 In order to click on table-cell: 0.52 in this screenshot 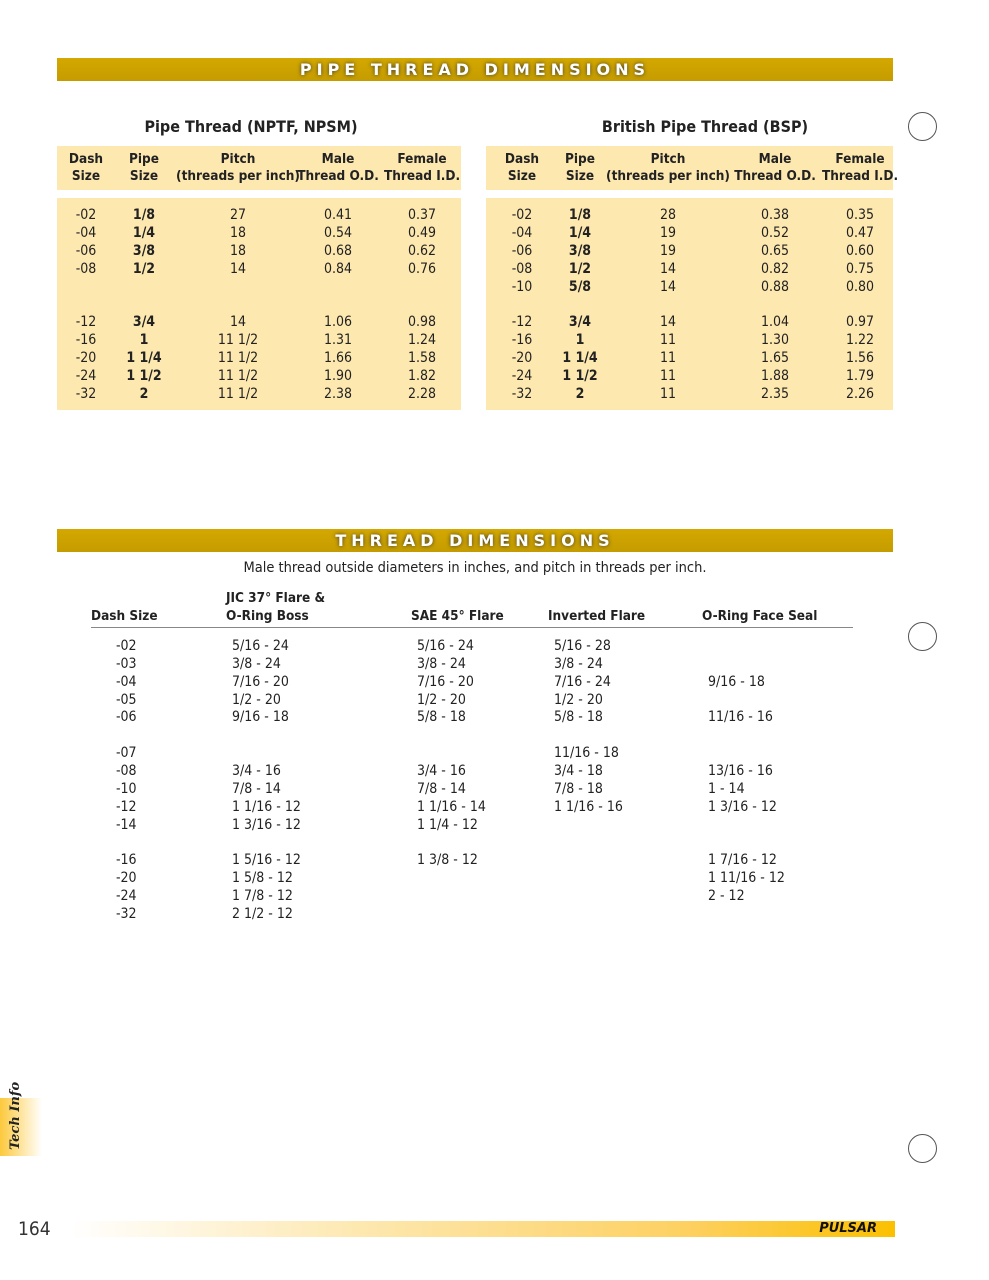, I will do `click(775, 232)`.